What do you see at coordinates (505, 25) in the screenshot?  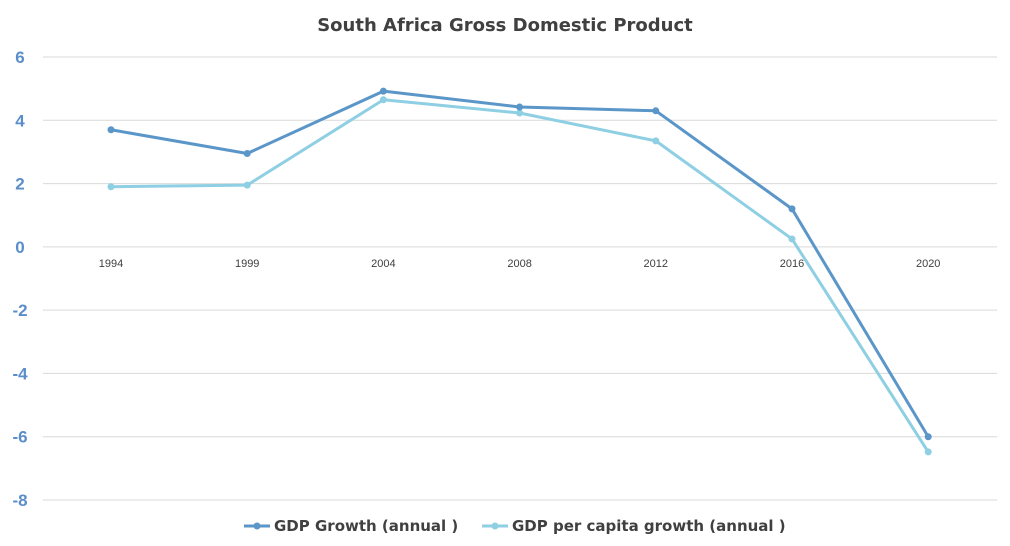 I see `chart-title: South Africa Gross Domestic Product` at bounding box center [505, 25].